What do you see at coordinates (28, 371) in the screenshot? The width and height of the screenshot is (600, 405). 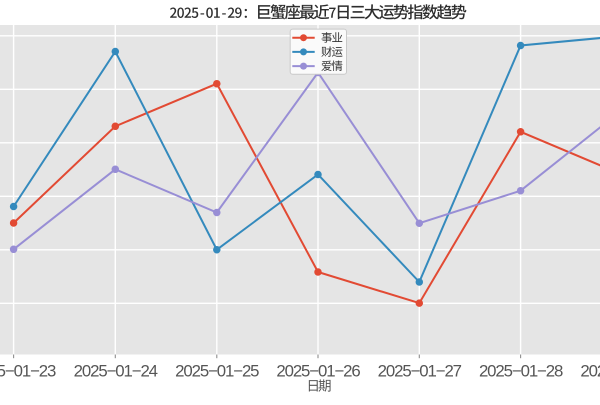 I see `svg-text: 2025−01−23` at bounding box center [28, 371].